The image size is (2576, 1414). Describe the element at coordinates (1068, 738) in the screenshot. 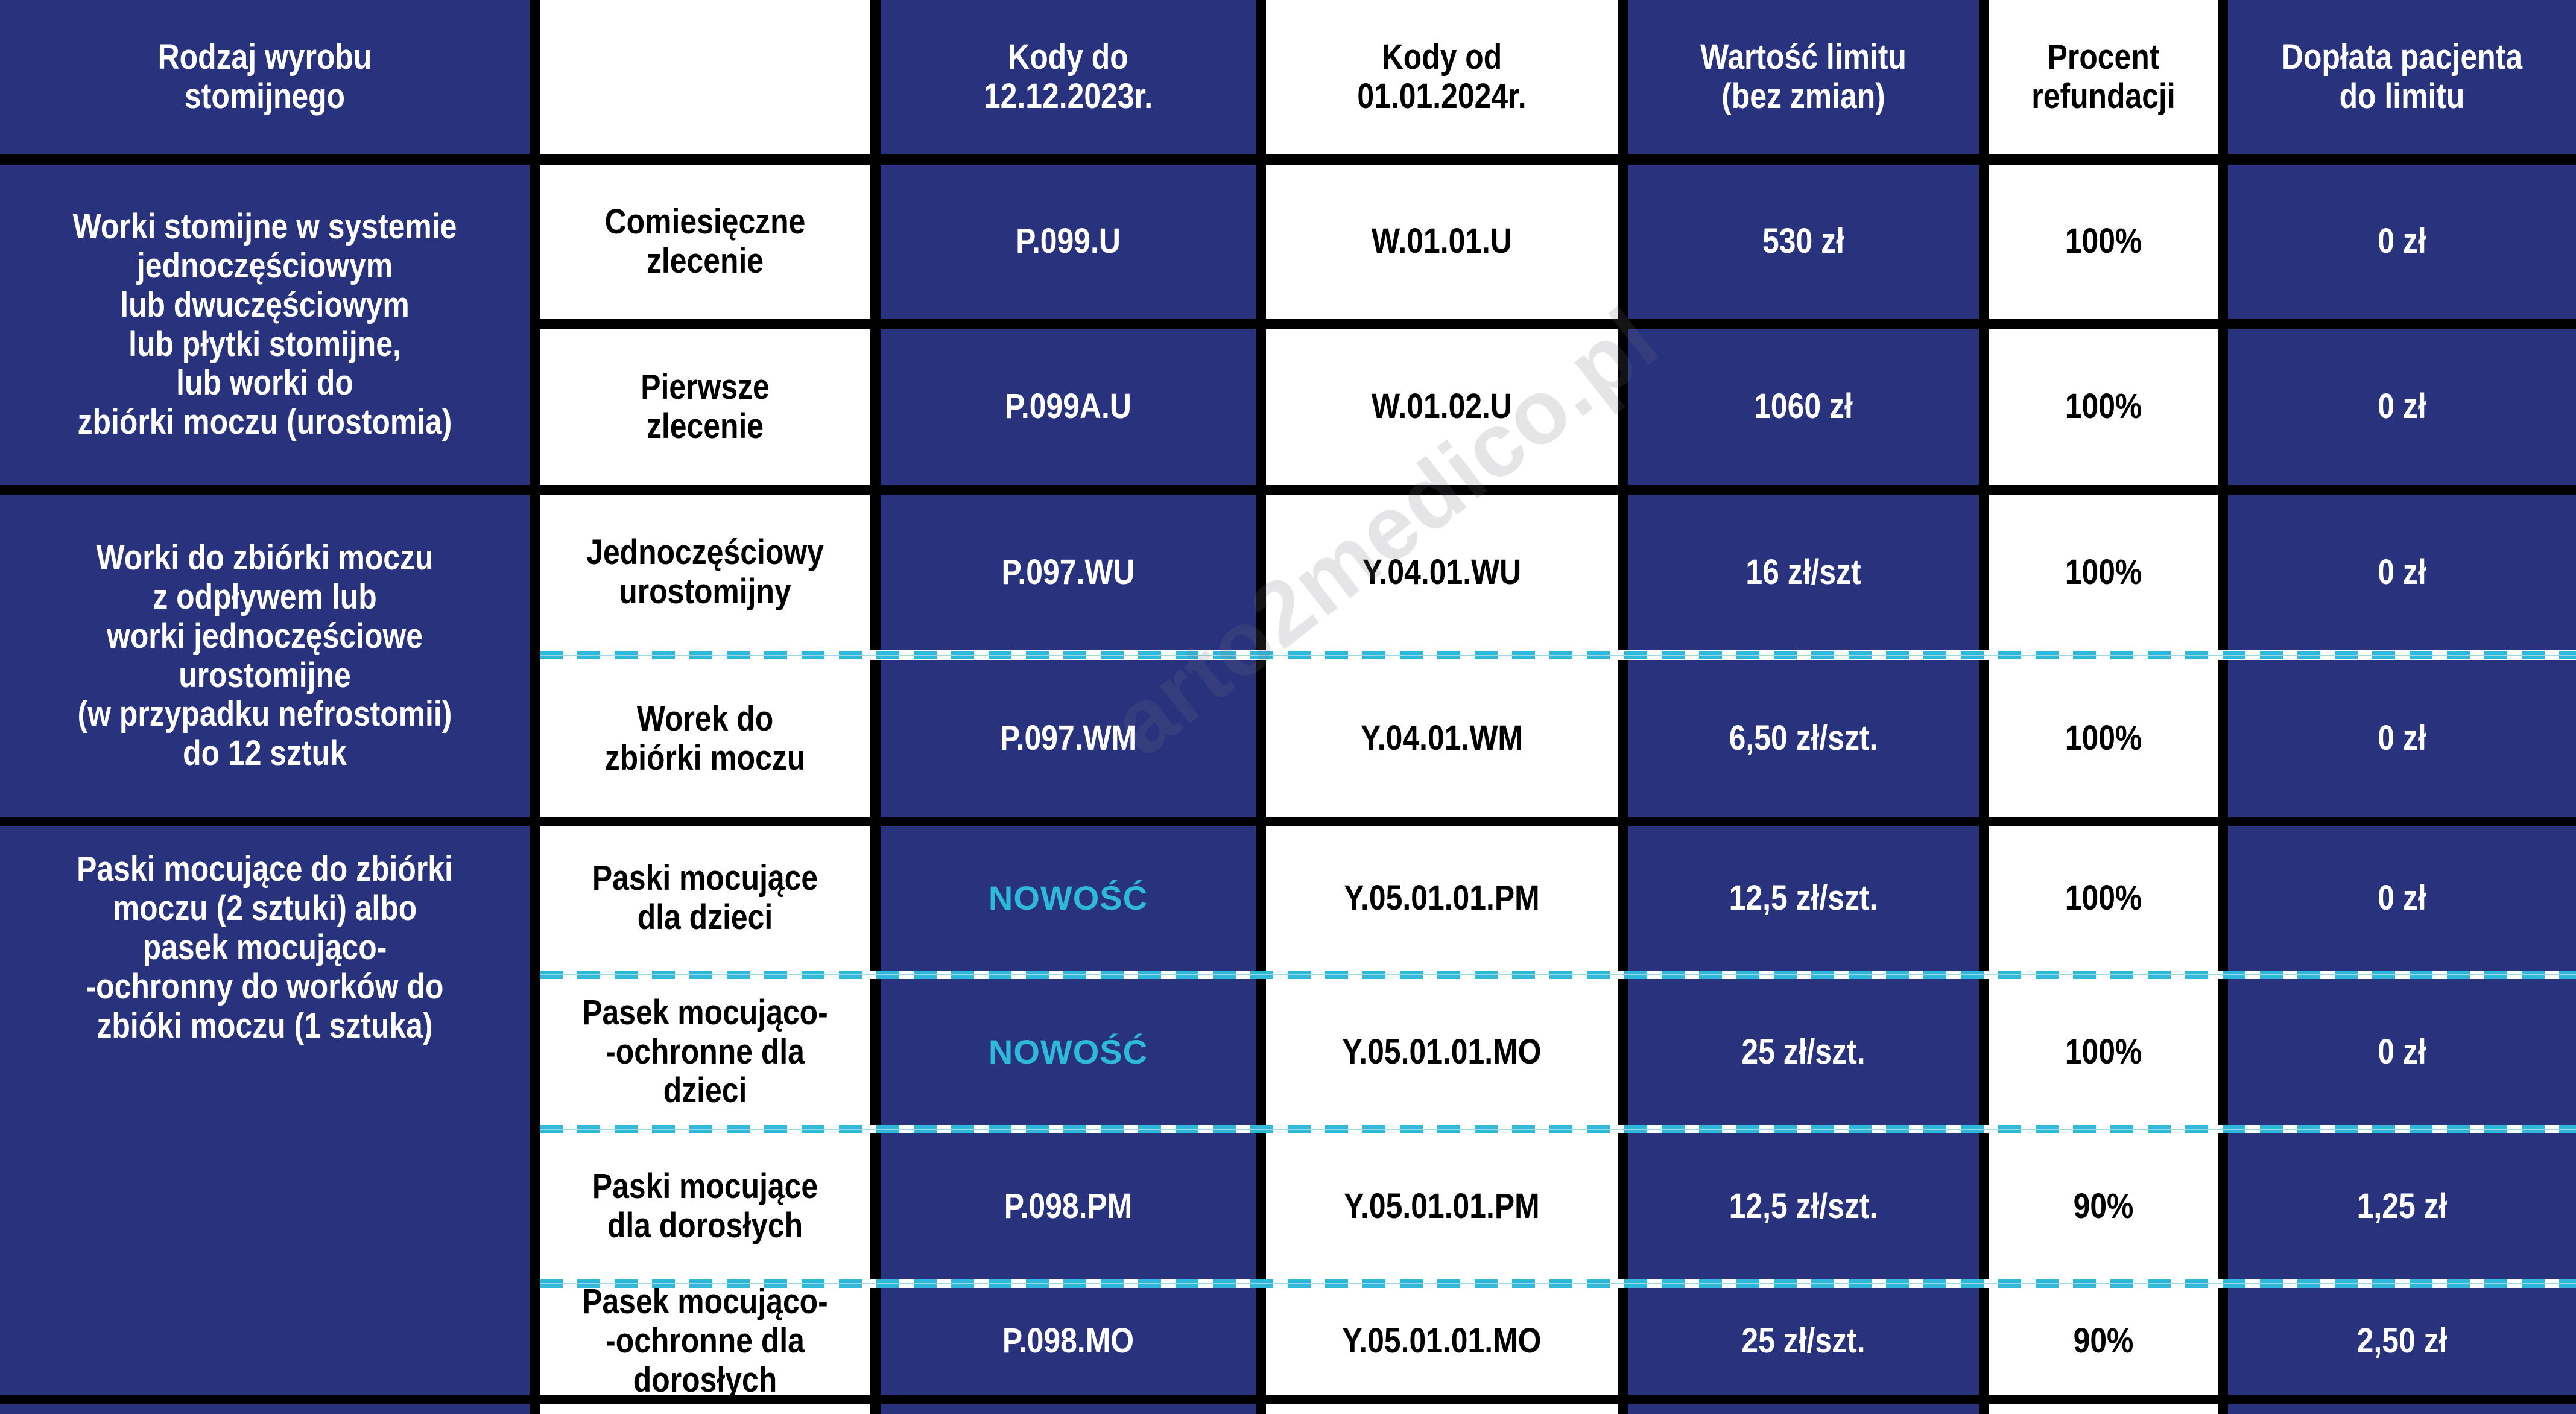

I see `table-row-code-old: P.097.WM` at that location.